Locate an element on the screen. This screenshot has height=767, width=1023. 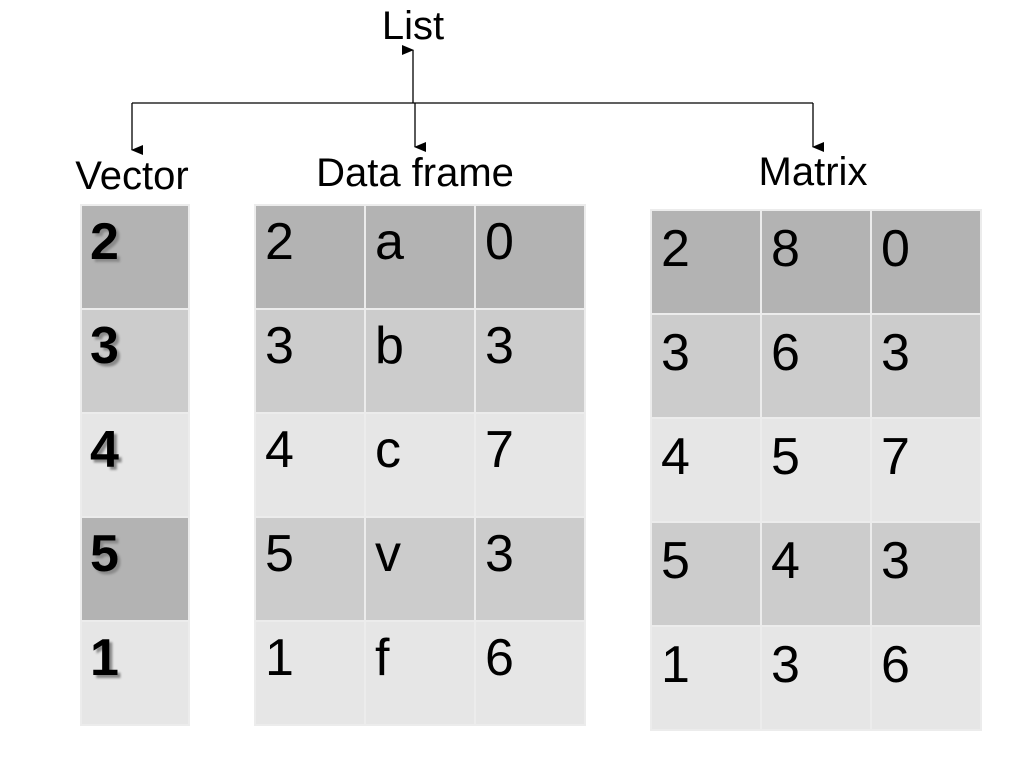
matrix-cell: 0 is located at coordinates (926, 262).